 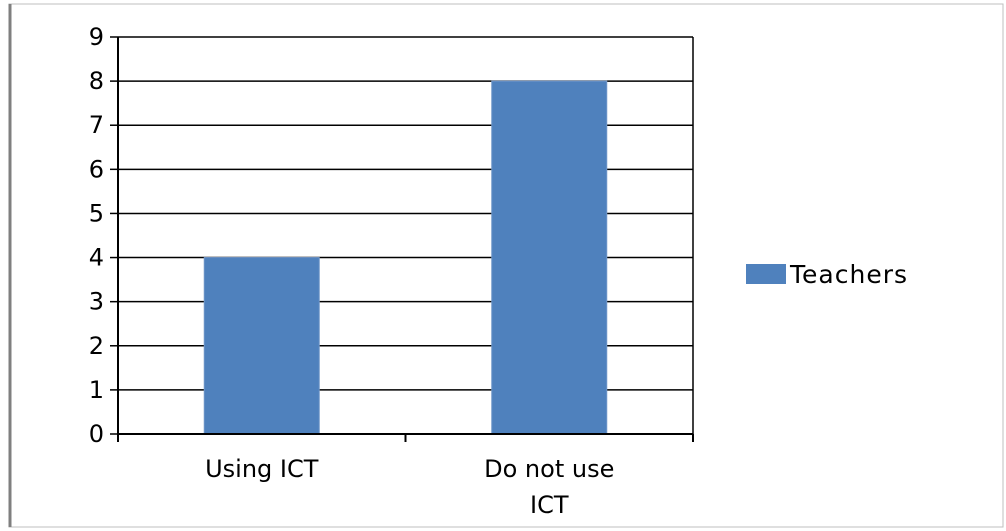 What do you see at coordinates (96, 346) in the screenshot?
I see `y-tick-label: 2` at bounding box center [96, 346].